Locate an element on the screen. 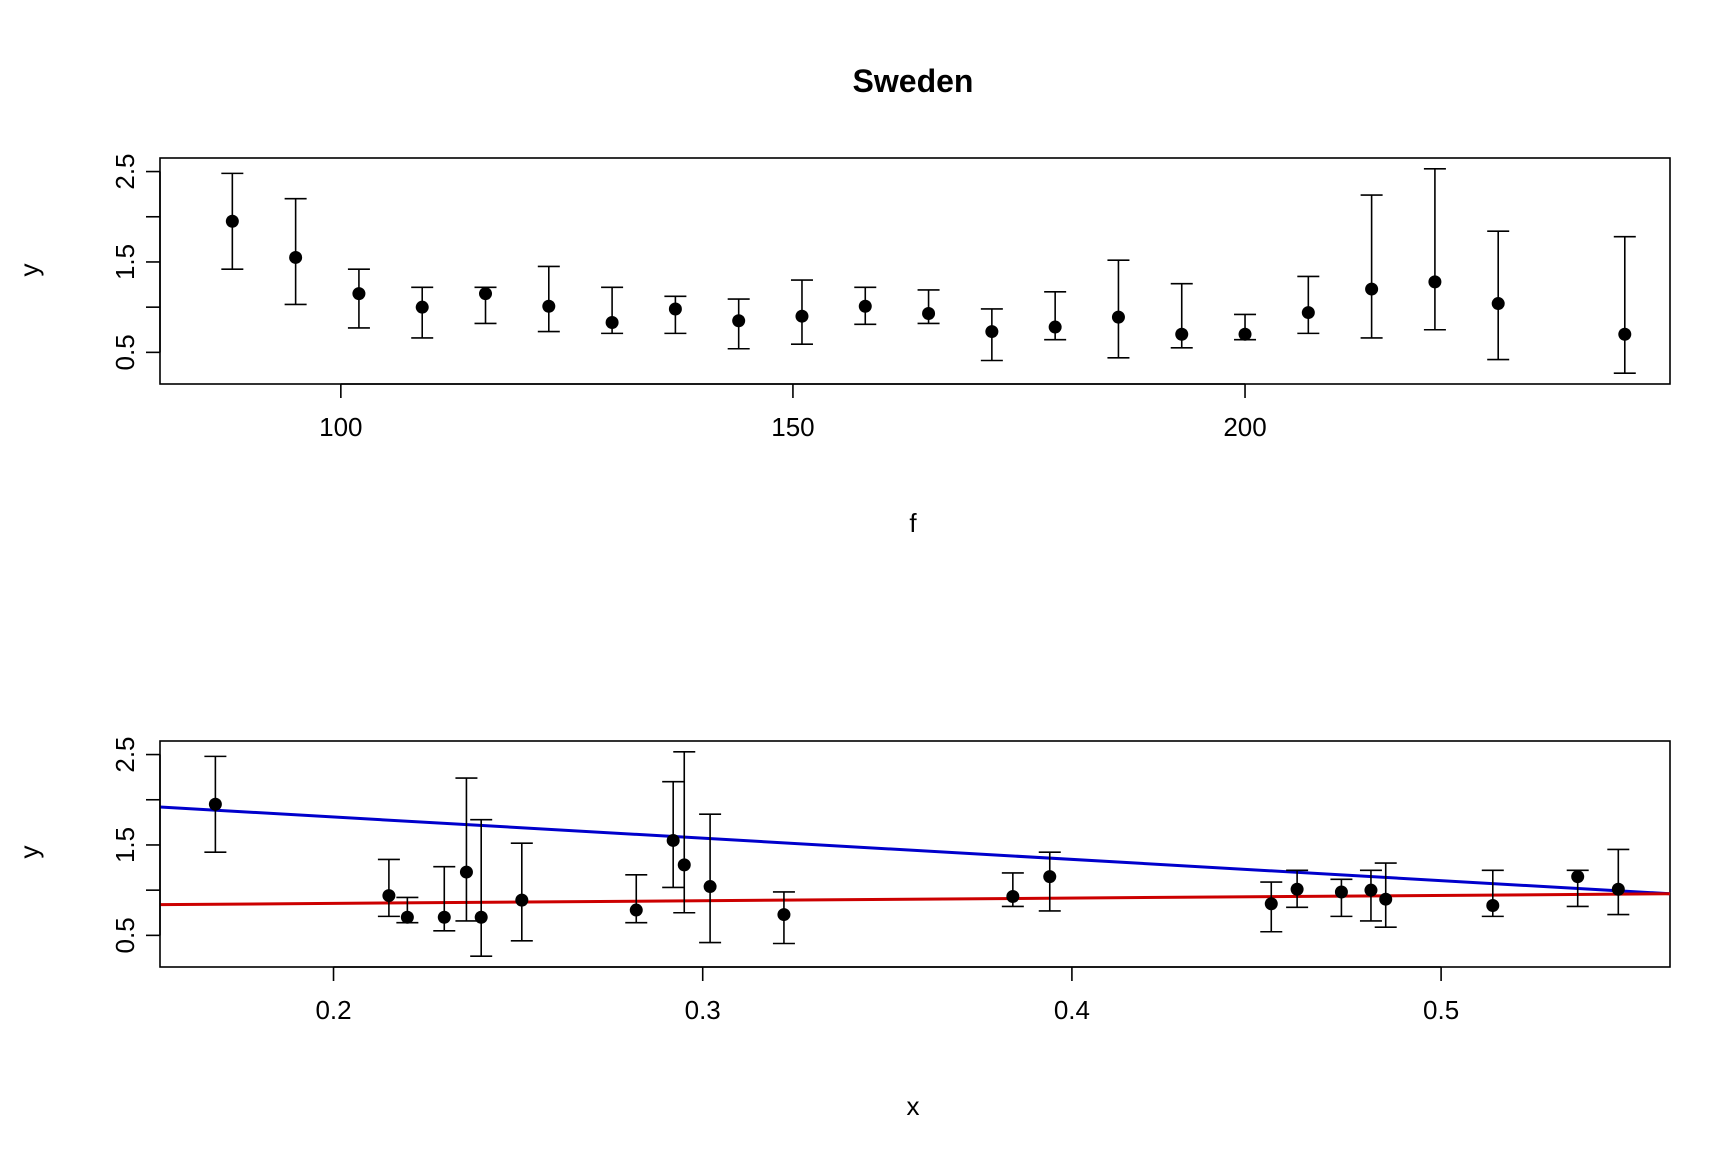 The height and width of the screenshot is (1152, 1728). x-axis: 100 150 200 is located at coordinates (793, 412).